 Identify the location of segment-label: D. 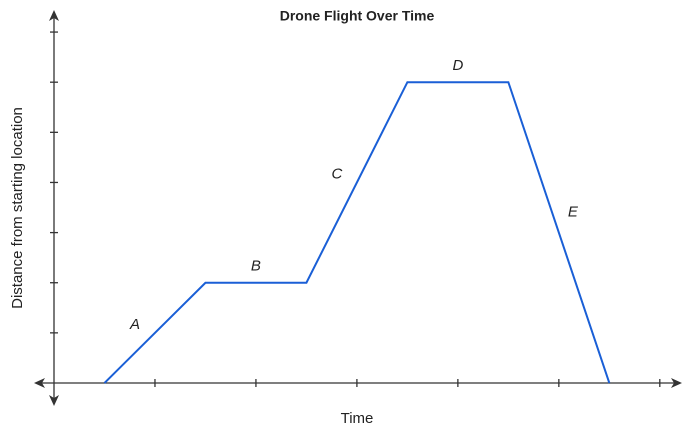
(457, 65).